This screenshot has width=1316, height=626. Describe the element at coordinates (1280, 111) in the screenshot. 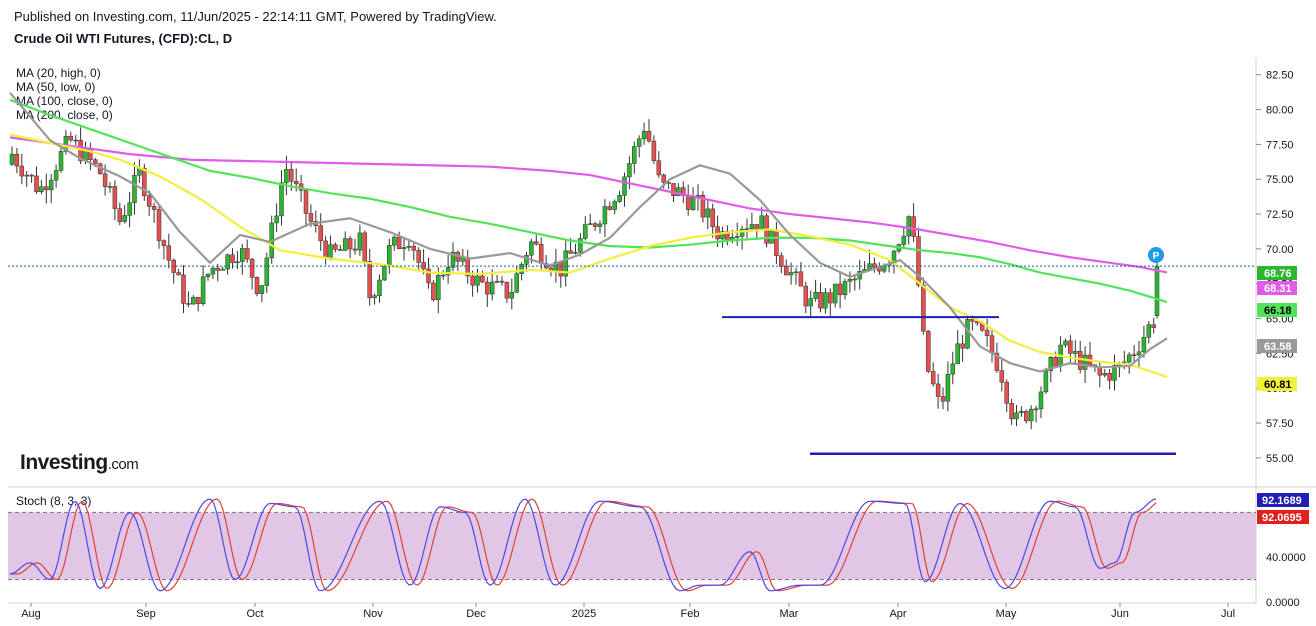

I see `price-tick-label: 80.00` at that location.